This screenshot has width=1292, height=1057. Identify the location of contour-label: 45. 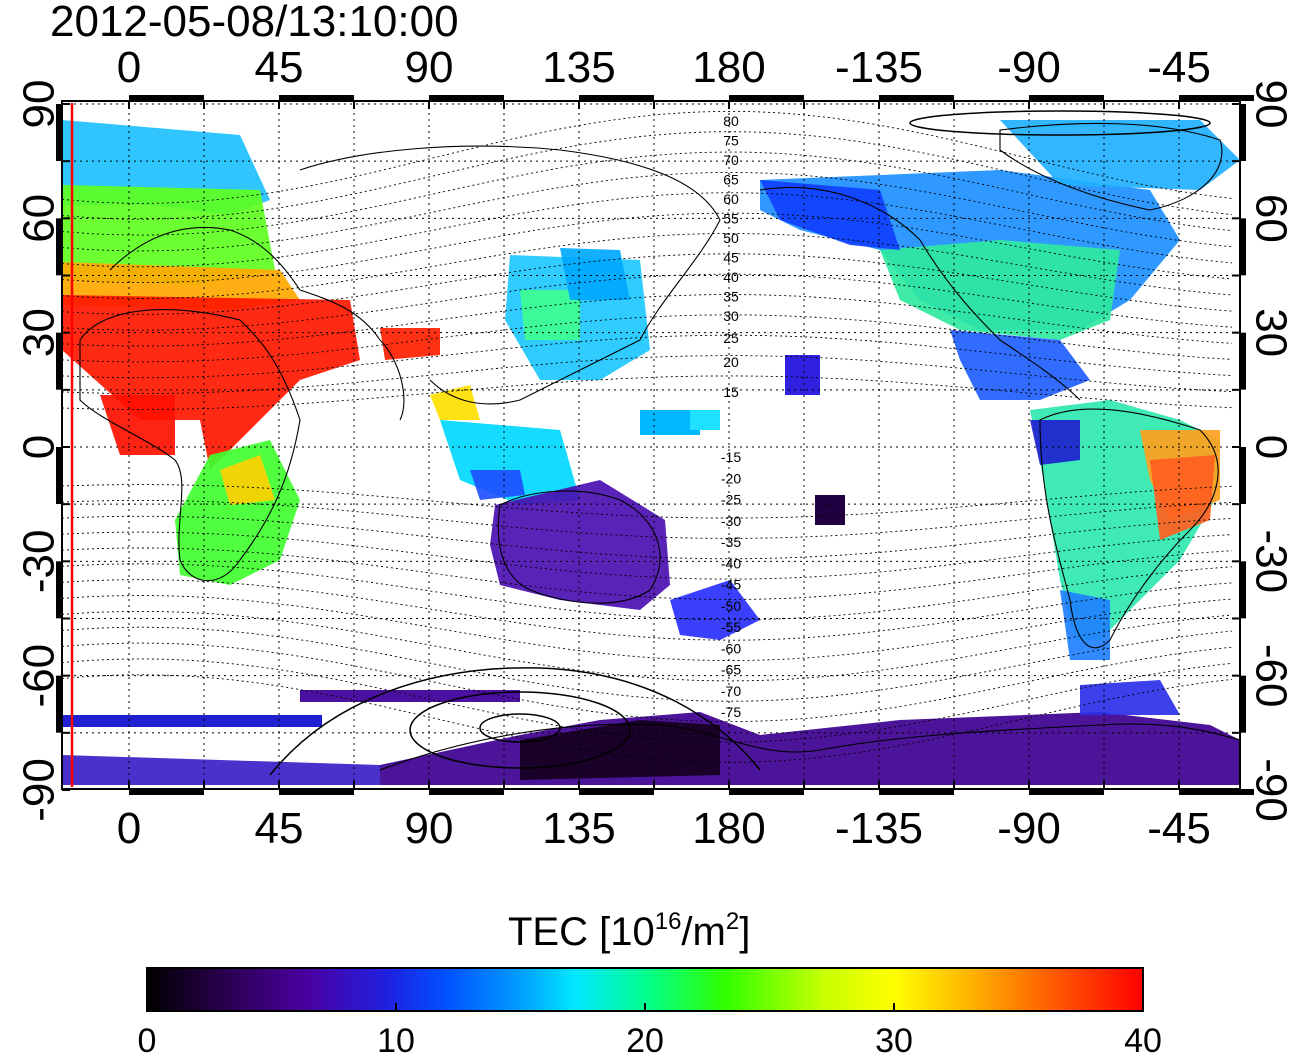
(731, 258).